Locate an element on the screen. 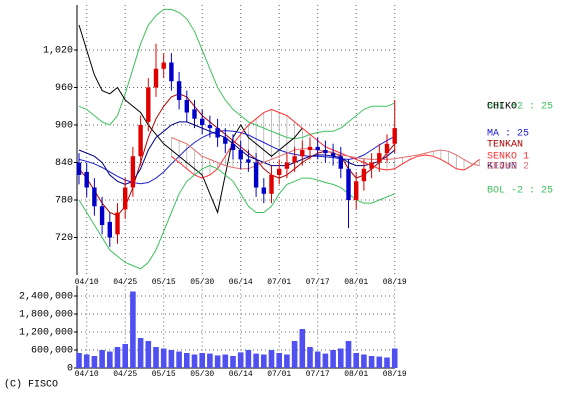 Image resolution: width=568 pixels, height=401 pixels. x-tick-label: 05/30 is located at coordinates (202, 374).